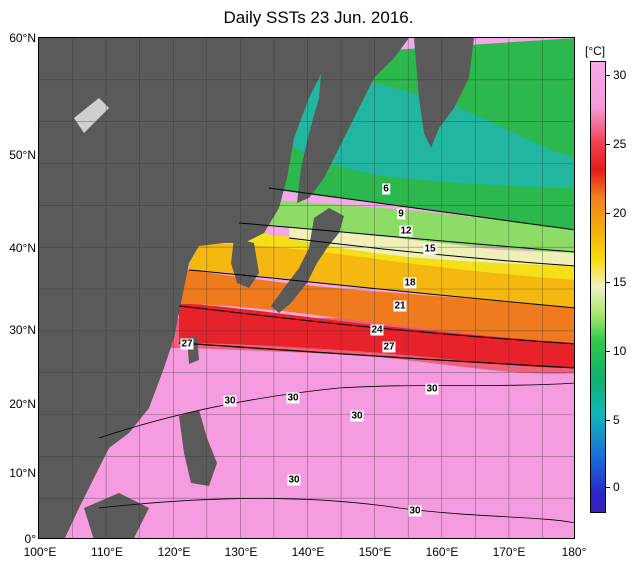  Describe the element at coordinates (22, 155) in the screenshot. I see `lat-label: 50°N` at that location.